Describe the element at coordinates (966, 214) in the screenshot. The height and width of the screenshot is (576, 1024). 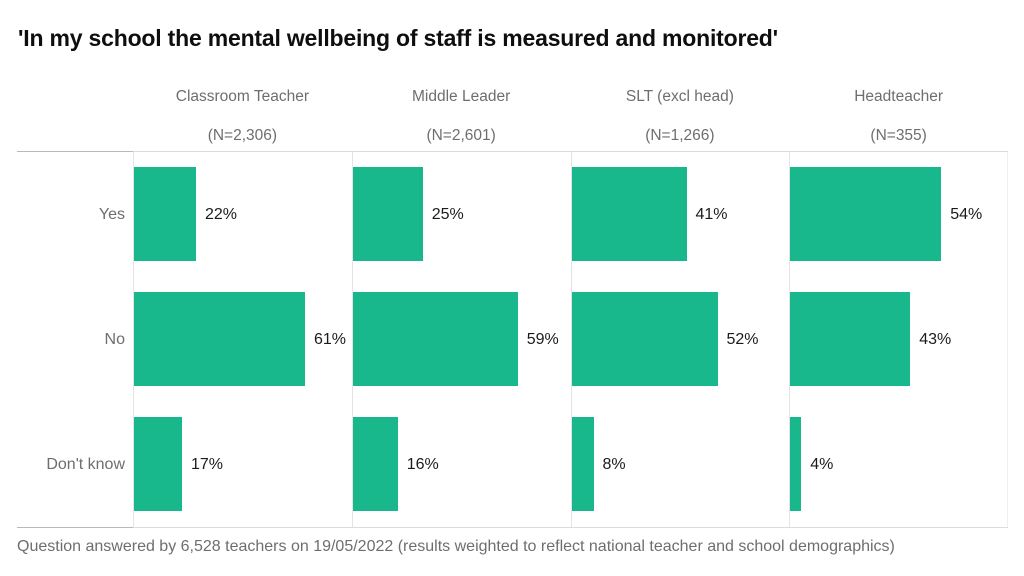
I see `value-label: 54%` at that location.